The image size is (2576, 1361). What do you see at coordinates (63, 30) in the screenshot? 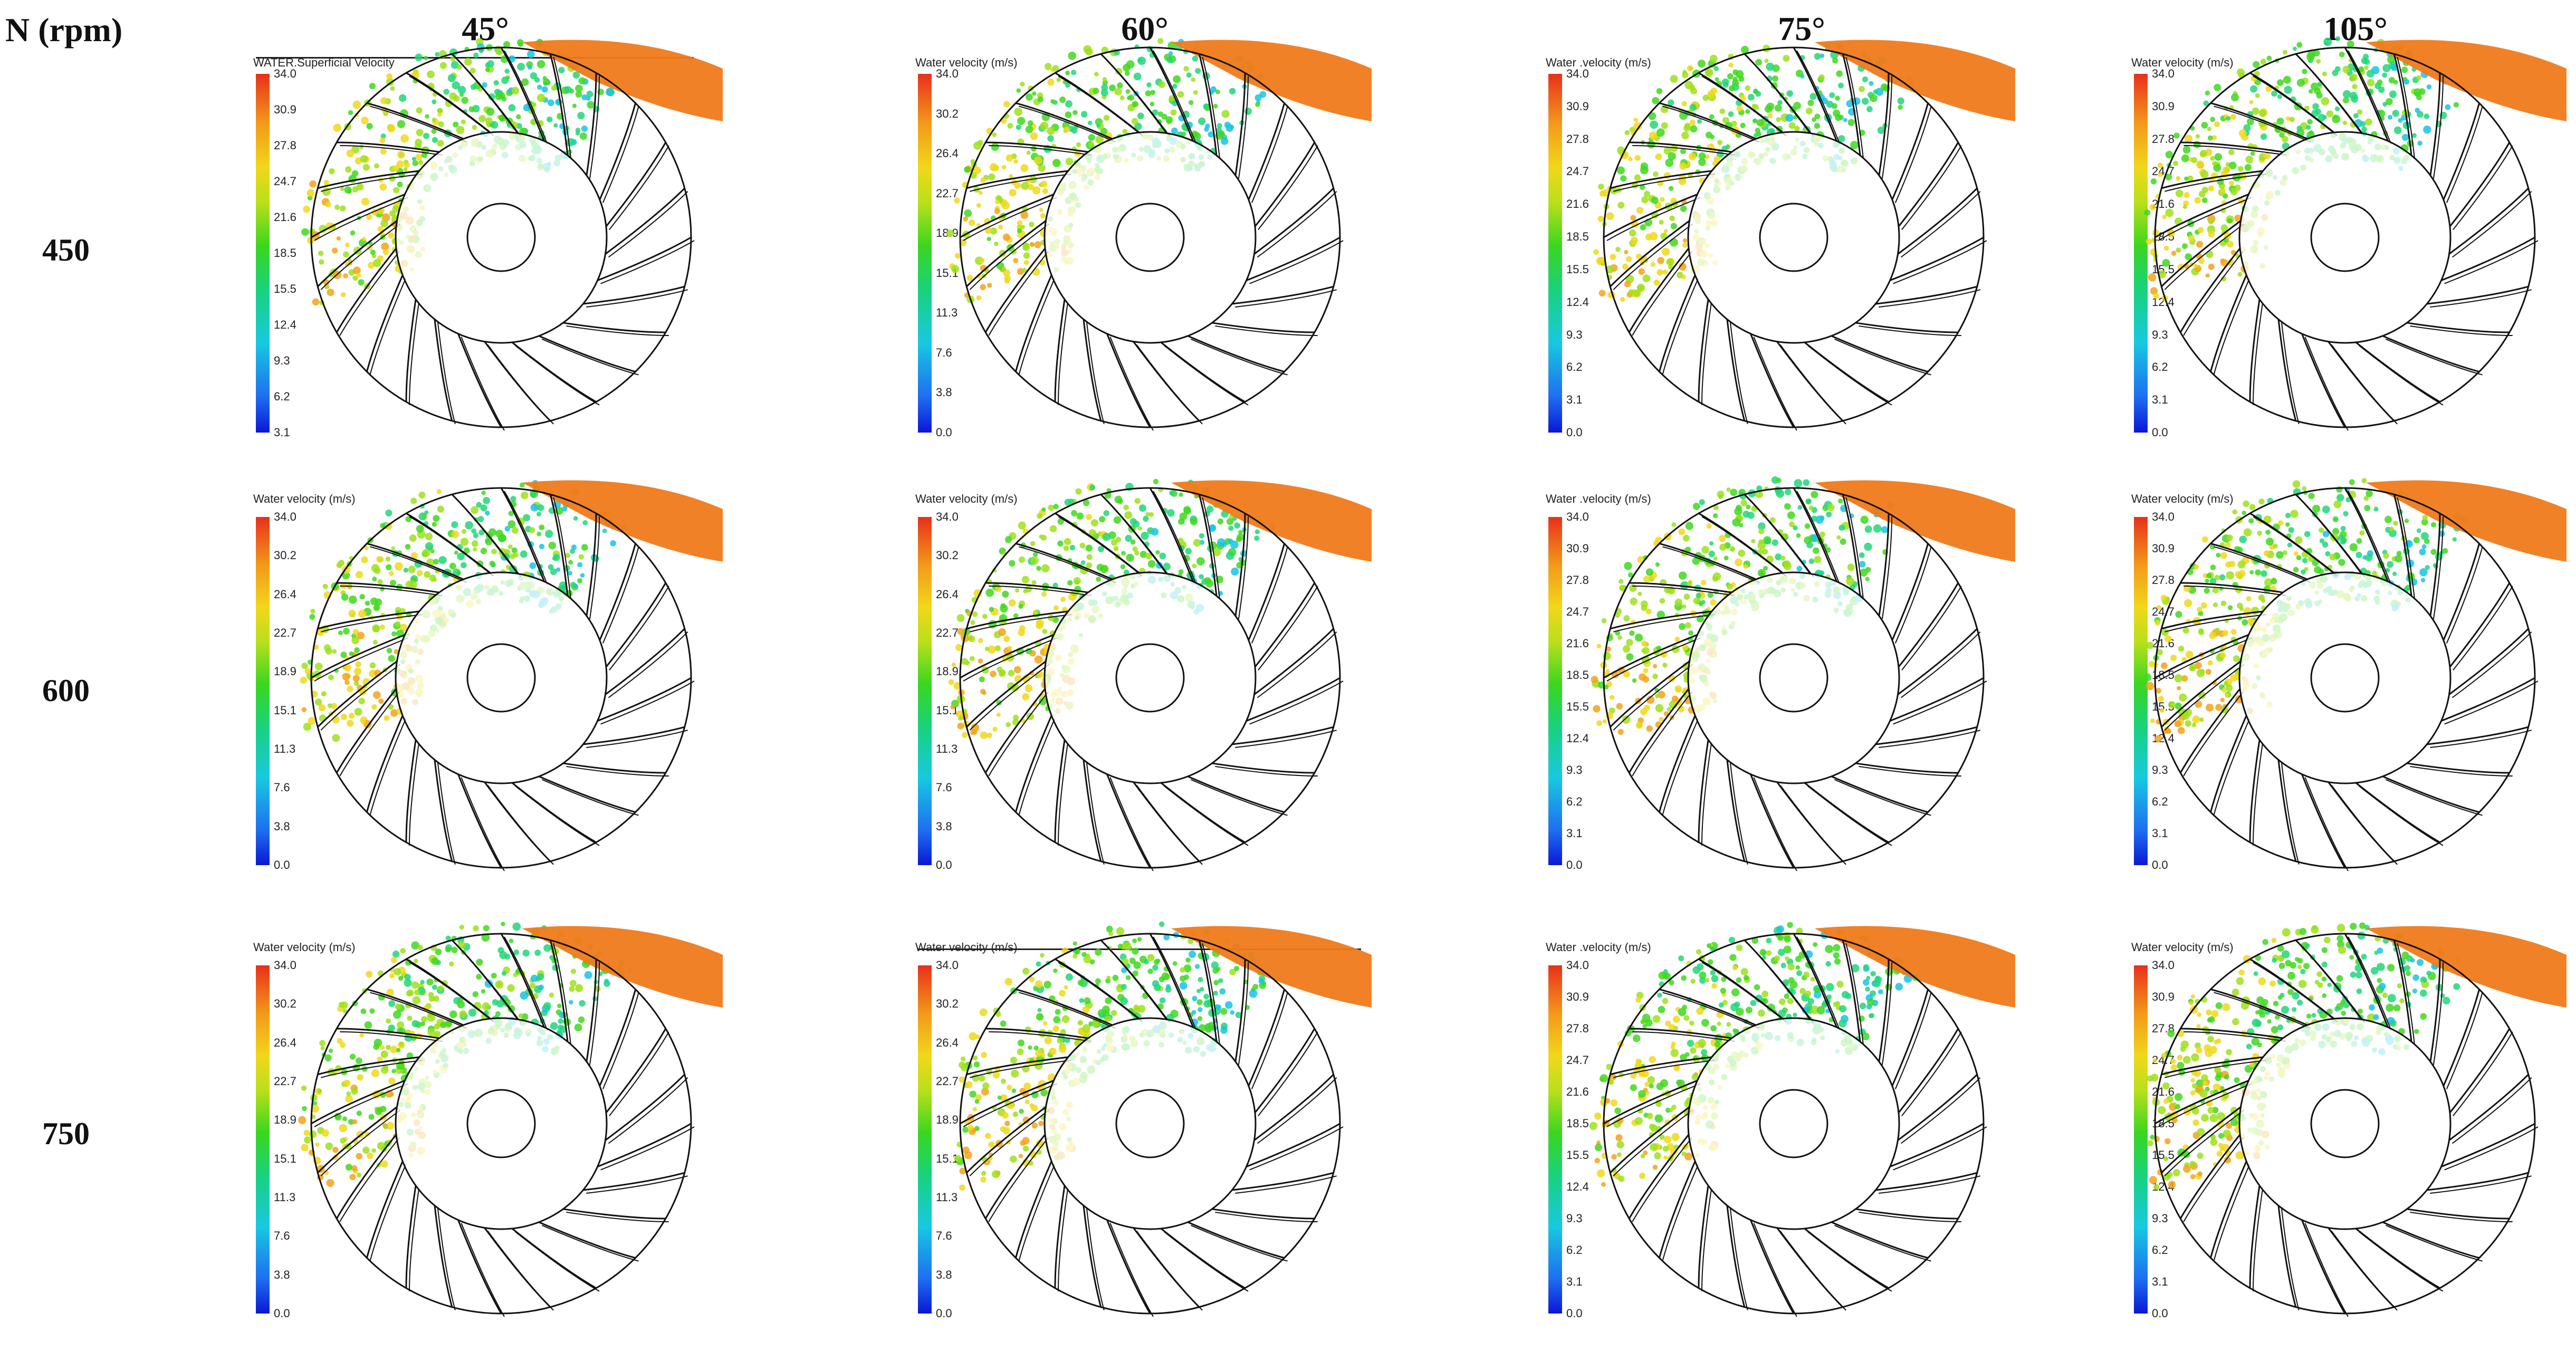
I see `row-header-label: N (rpm)` at bounding box center [63, 30].